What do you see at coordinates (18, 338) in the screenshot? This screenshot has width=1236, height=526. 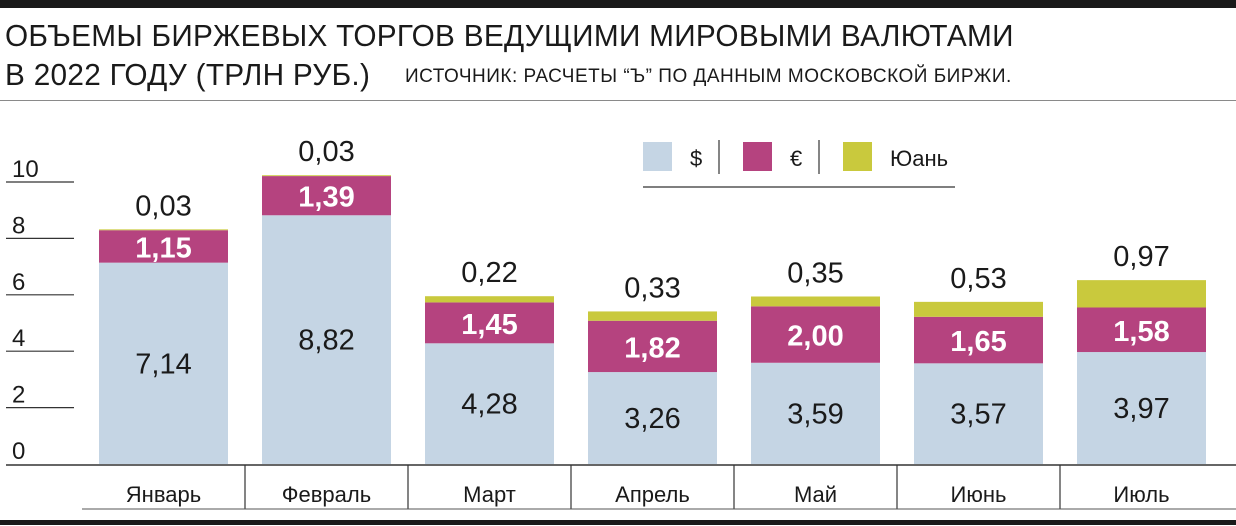 I see `y-tick-label: 4` at bounding box center [18, 338].